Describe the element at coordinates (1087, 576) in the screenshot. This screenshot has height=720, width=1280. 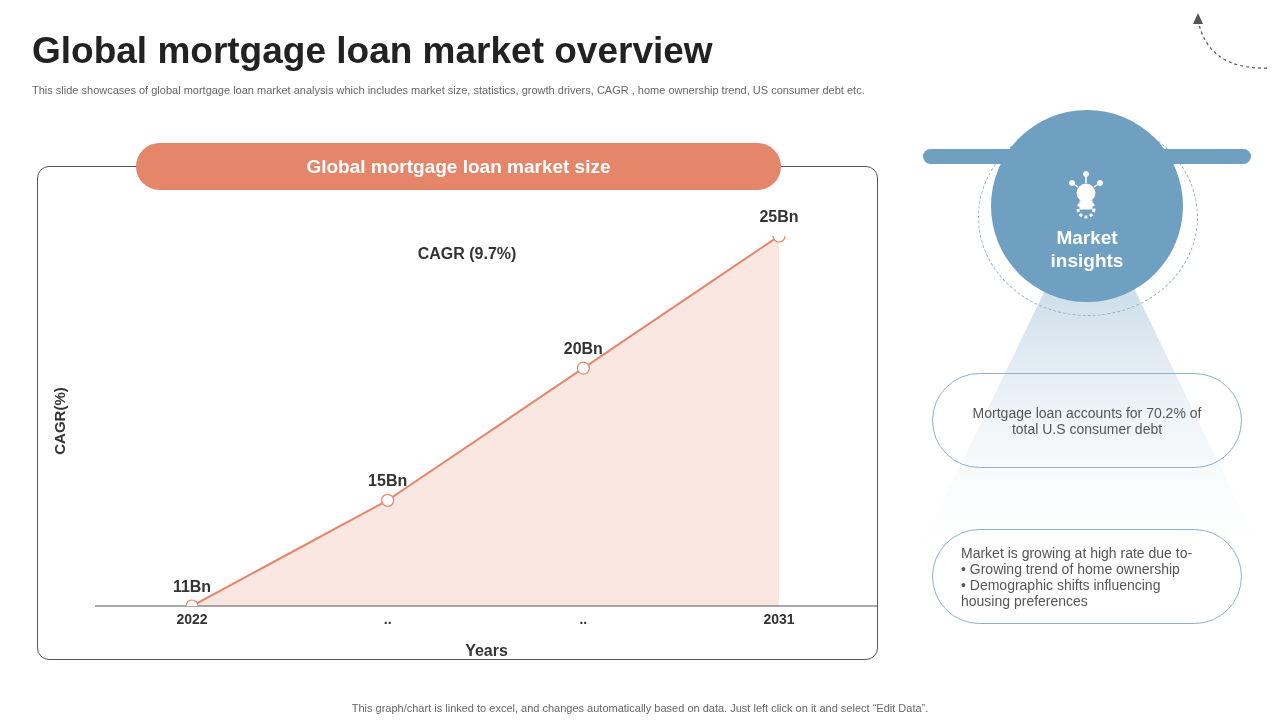
I see `text: Market is growing at high rate due to- • Growing trend of home ownership • Demographic shifts influencing housing preferences` at that location.